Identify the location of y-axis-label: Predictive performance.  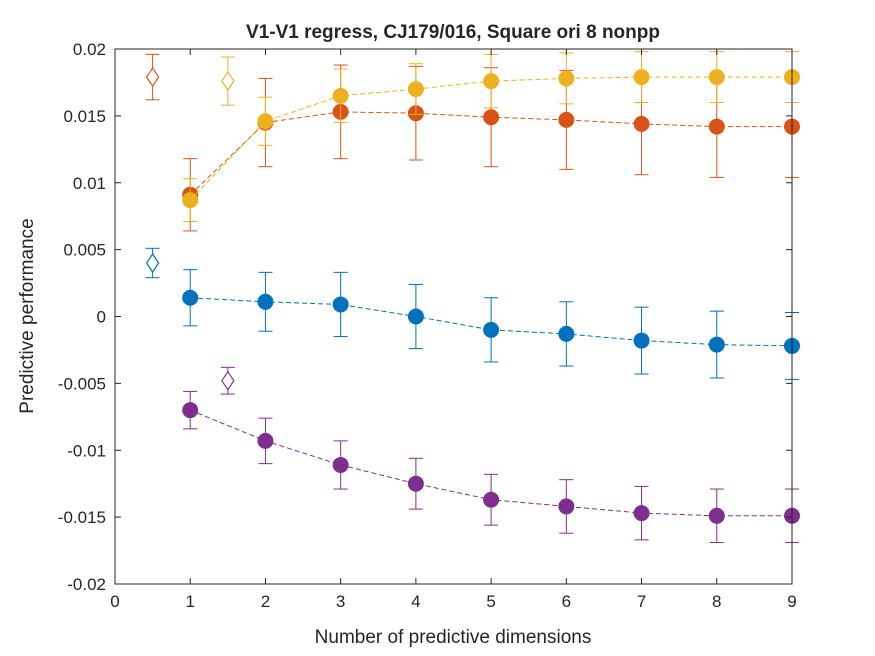
(27, 315).